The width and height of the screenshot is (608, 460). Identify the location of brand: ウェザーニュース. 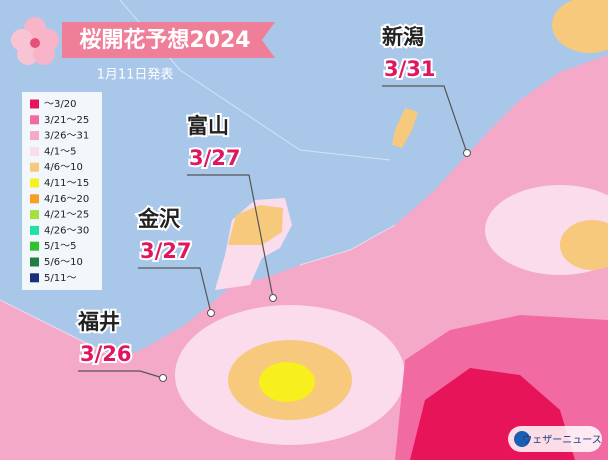
(555, 439).